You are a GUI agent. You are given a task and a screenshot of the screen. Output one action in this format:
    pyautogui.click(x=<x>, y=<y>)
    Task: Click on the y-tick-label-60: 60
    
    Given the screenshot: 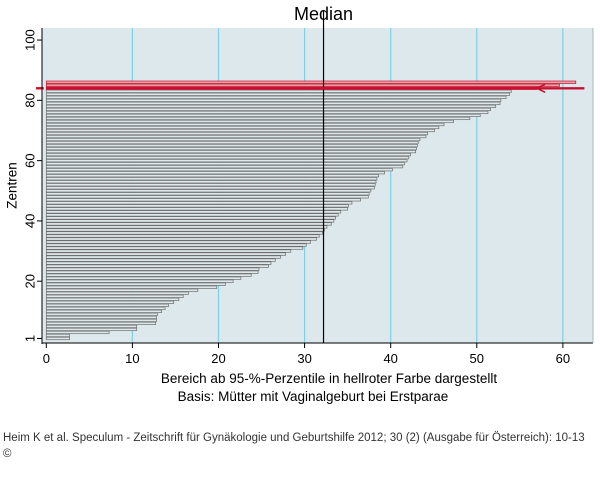 What is the action you would take?
    pyautogui.click(x=30, y=160)
    